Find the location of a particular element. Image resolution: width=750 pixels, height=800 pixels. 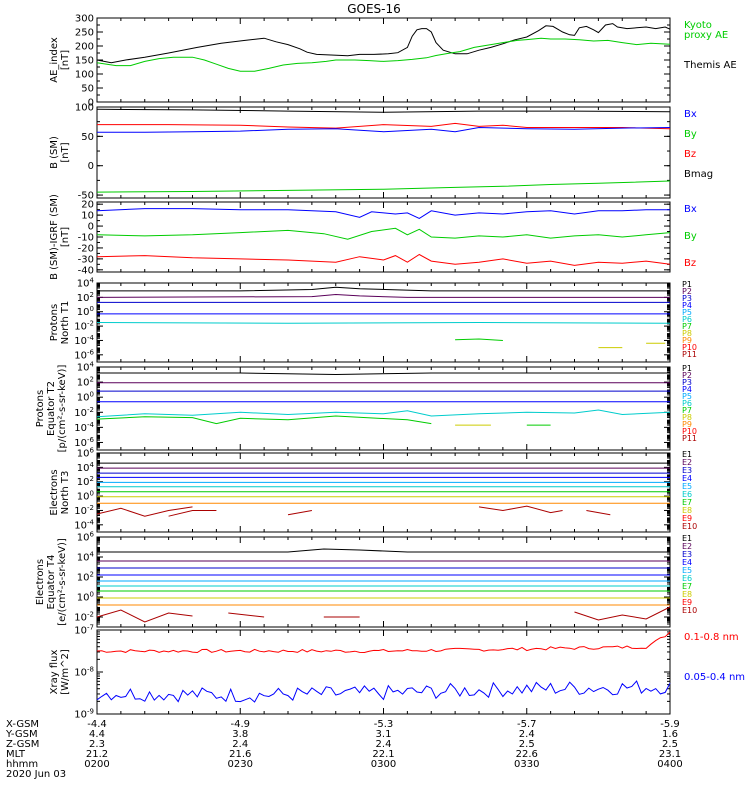

series-line-by is located at coordinates (383, 233).